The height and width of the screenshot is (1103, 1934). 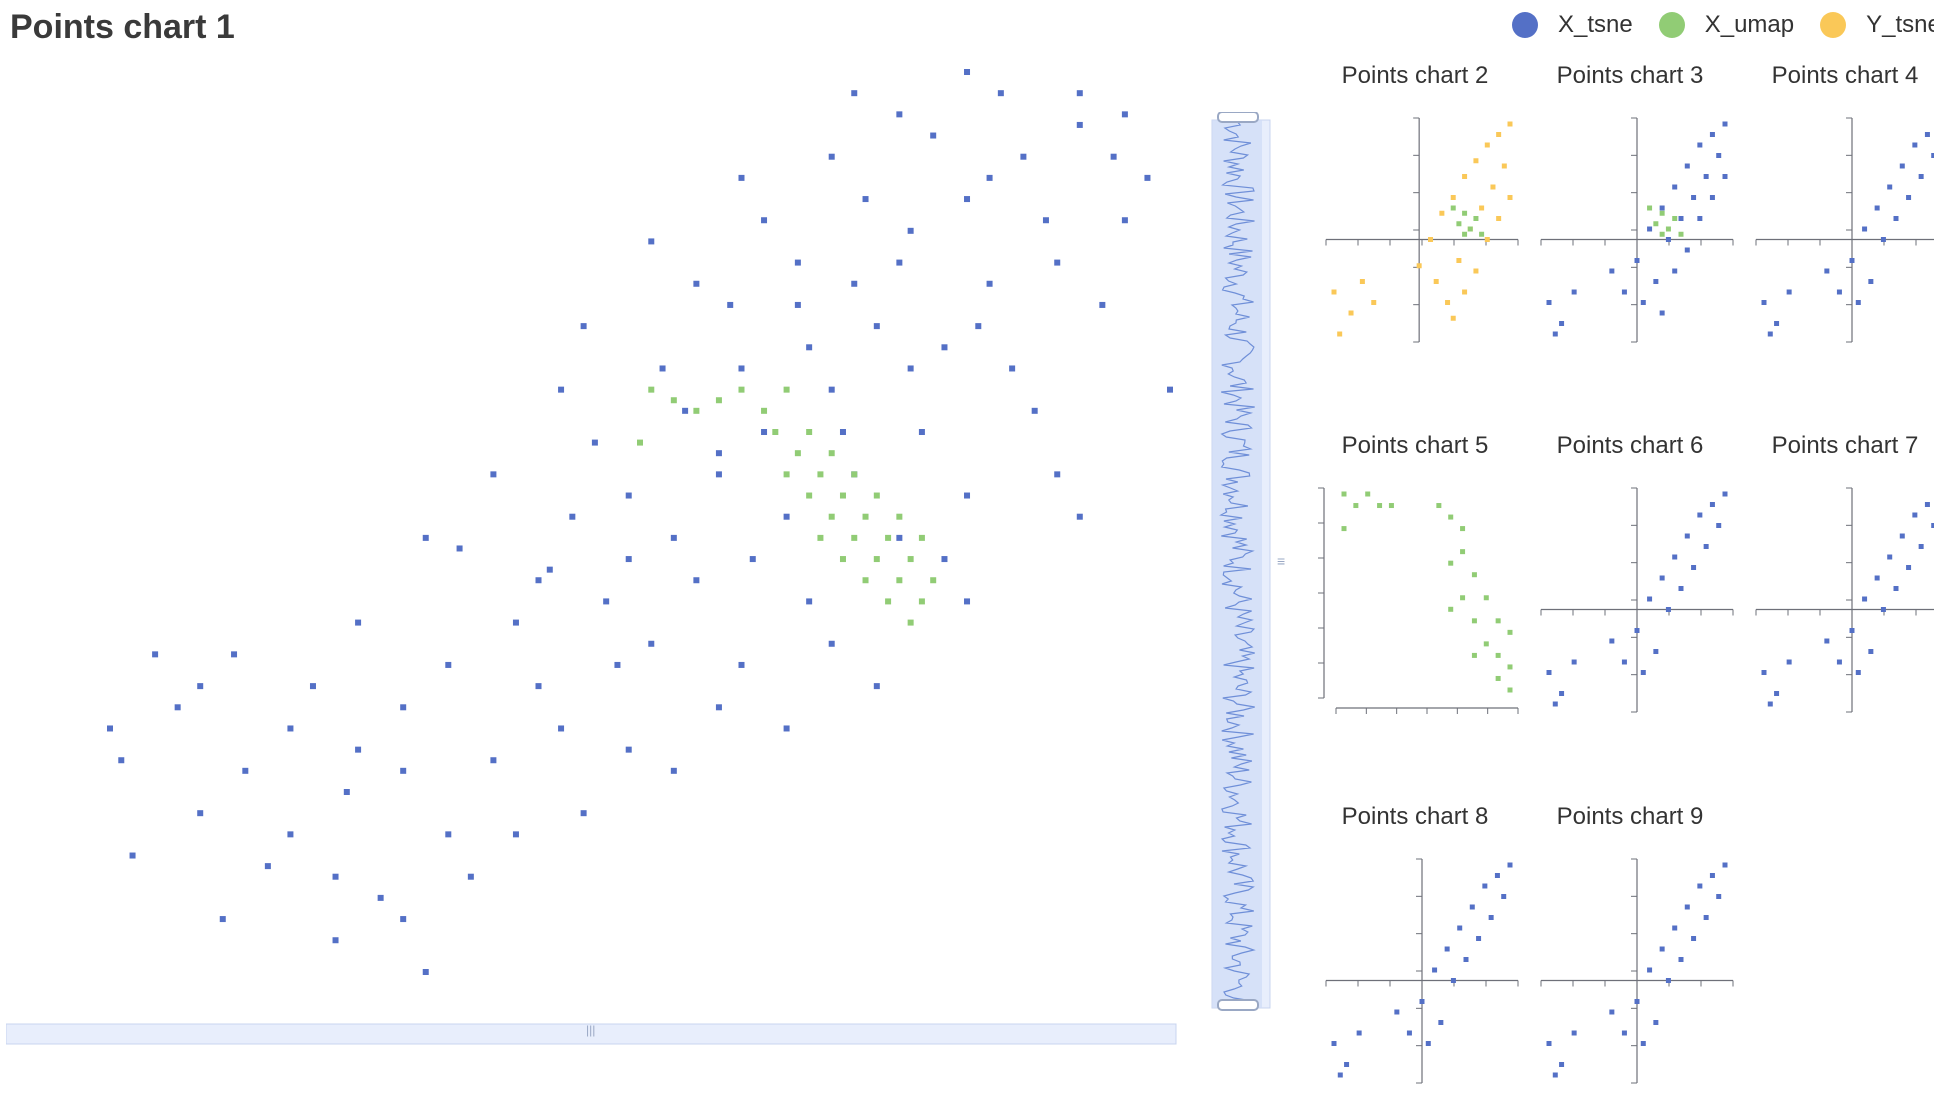 I want to click on legend-item-x-umap: X_umap, so click(x=1726, y=25).